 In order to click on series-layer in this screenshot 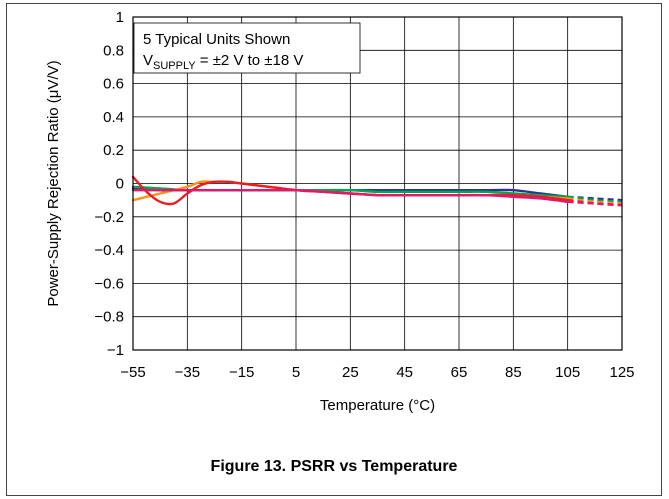, I will do `click(377, 191)`.